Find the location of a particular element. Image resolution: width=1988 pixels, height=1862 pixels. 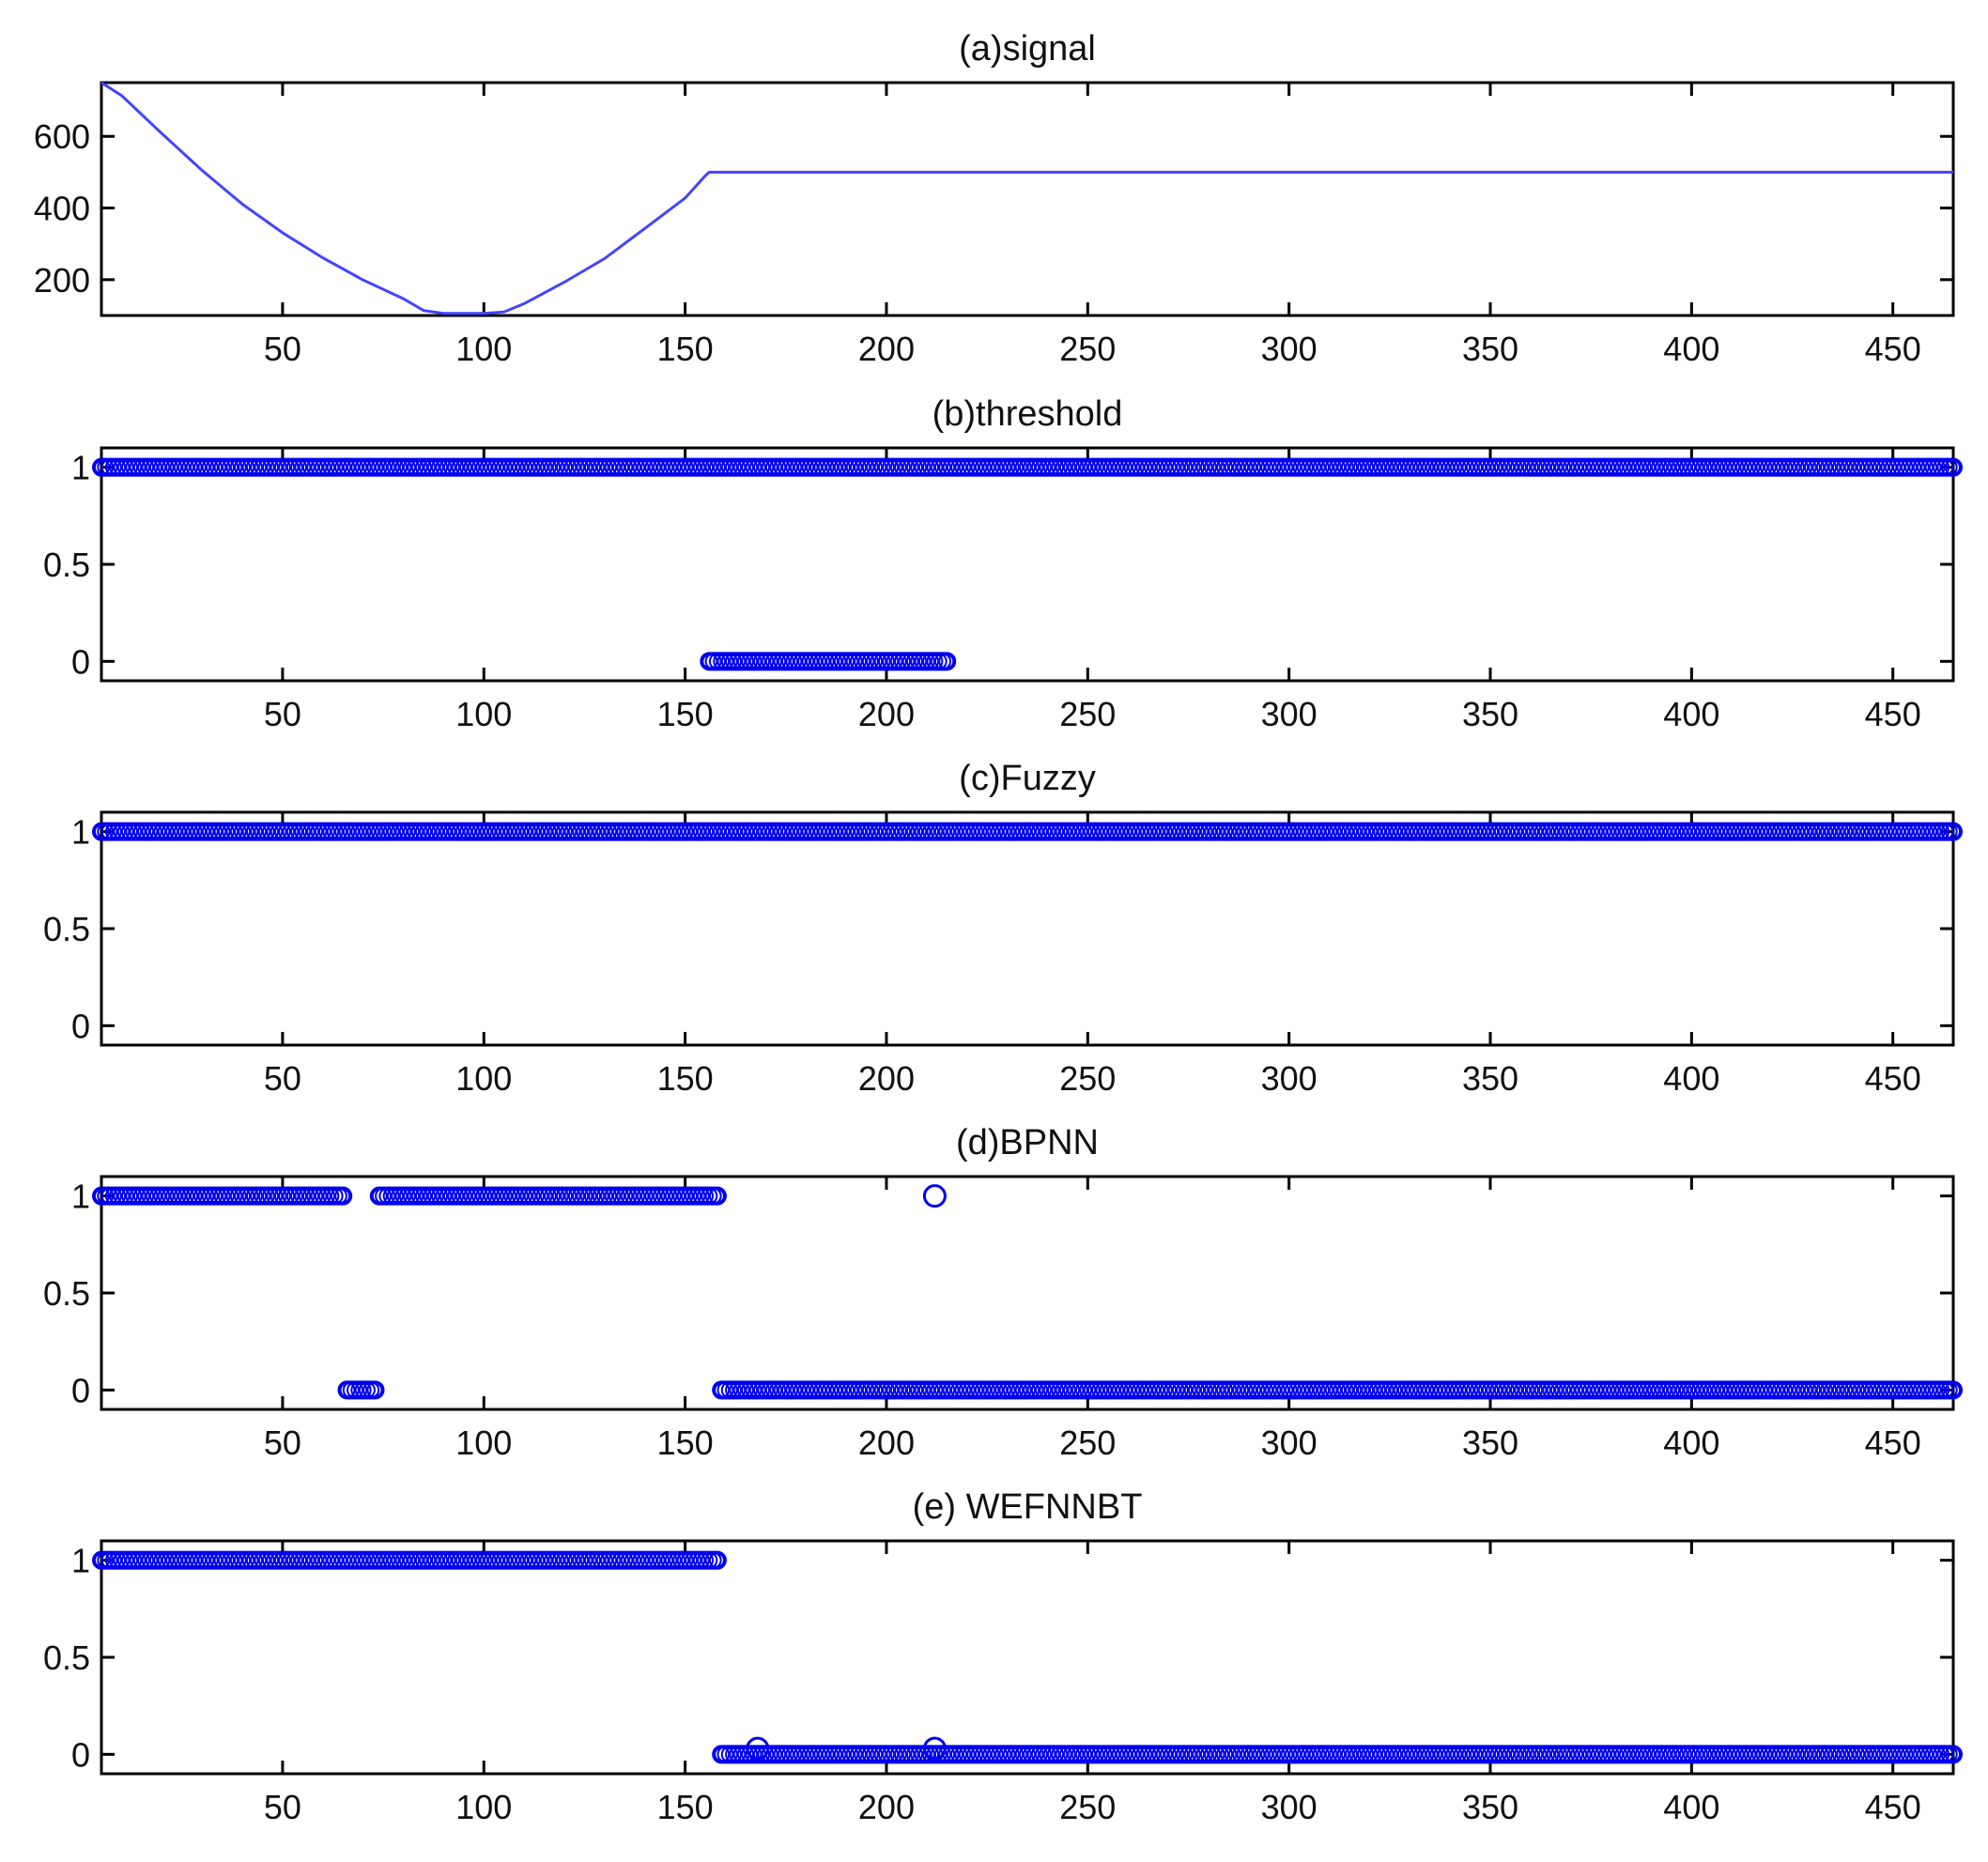

panel-title: (b)threshold is located at coordinates (1027, 414).